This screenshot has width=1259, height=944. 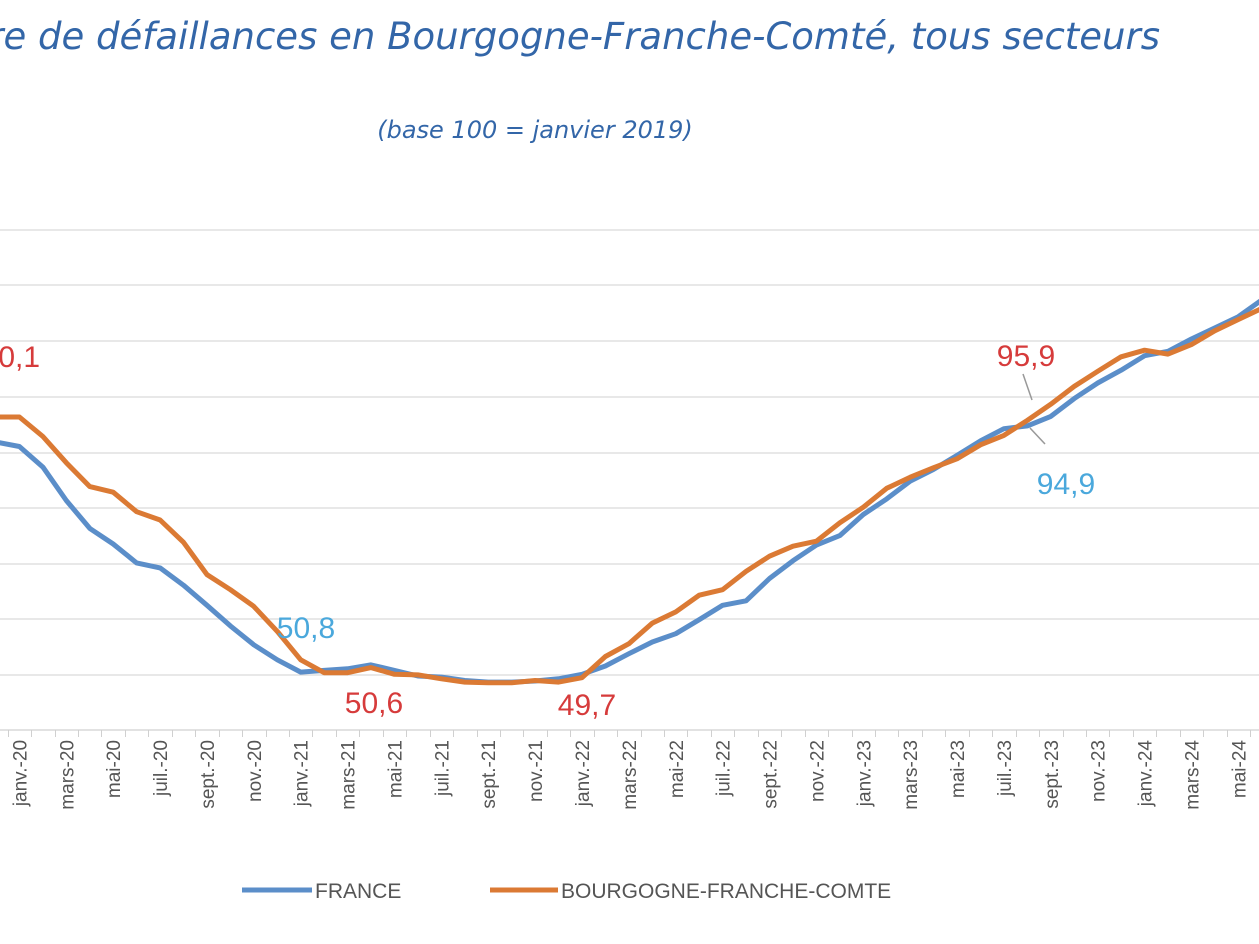 I want to click on x-tick-label: mai-20, so click(x=114, y=769).